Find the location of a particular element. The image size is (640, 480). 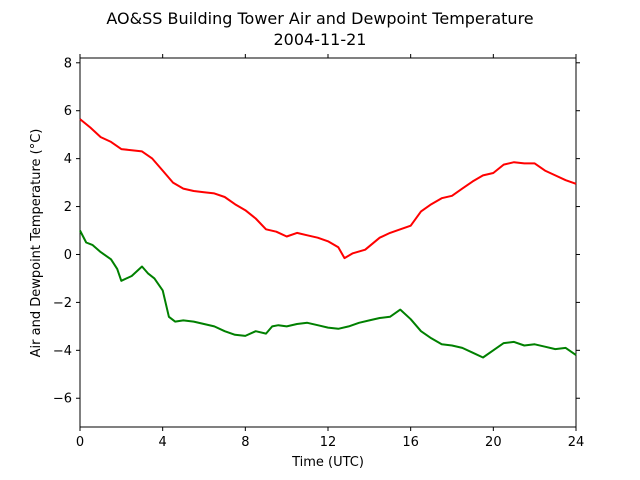

x-tick-label: 8 is located at coordinates (245, 442).